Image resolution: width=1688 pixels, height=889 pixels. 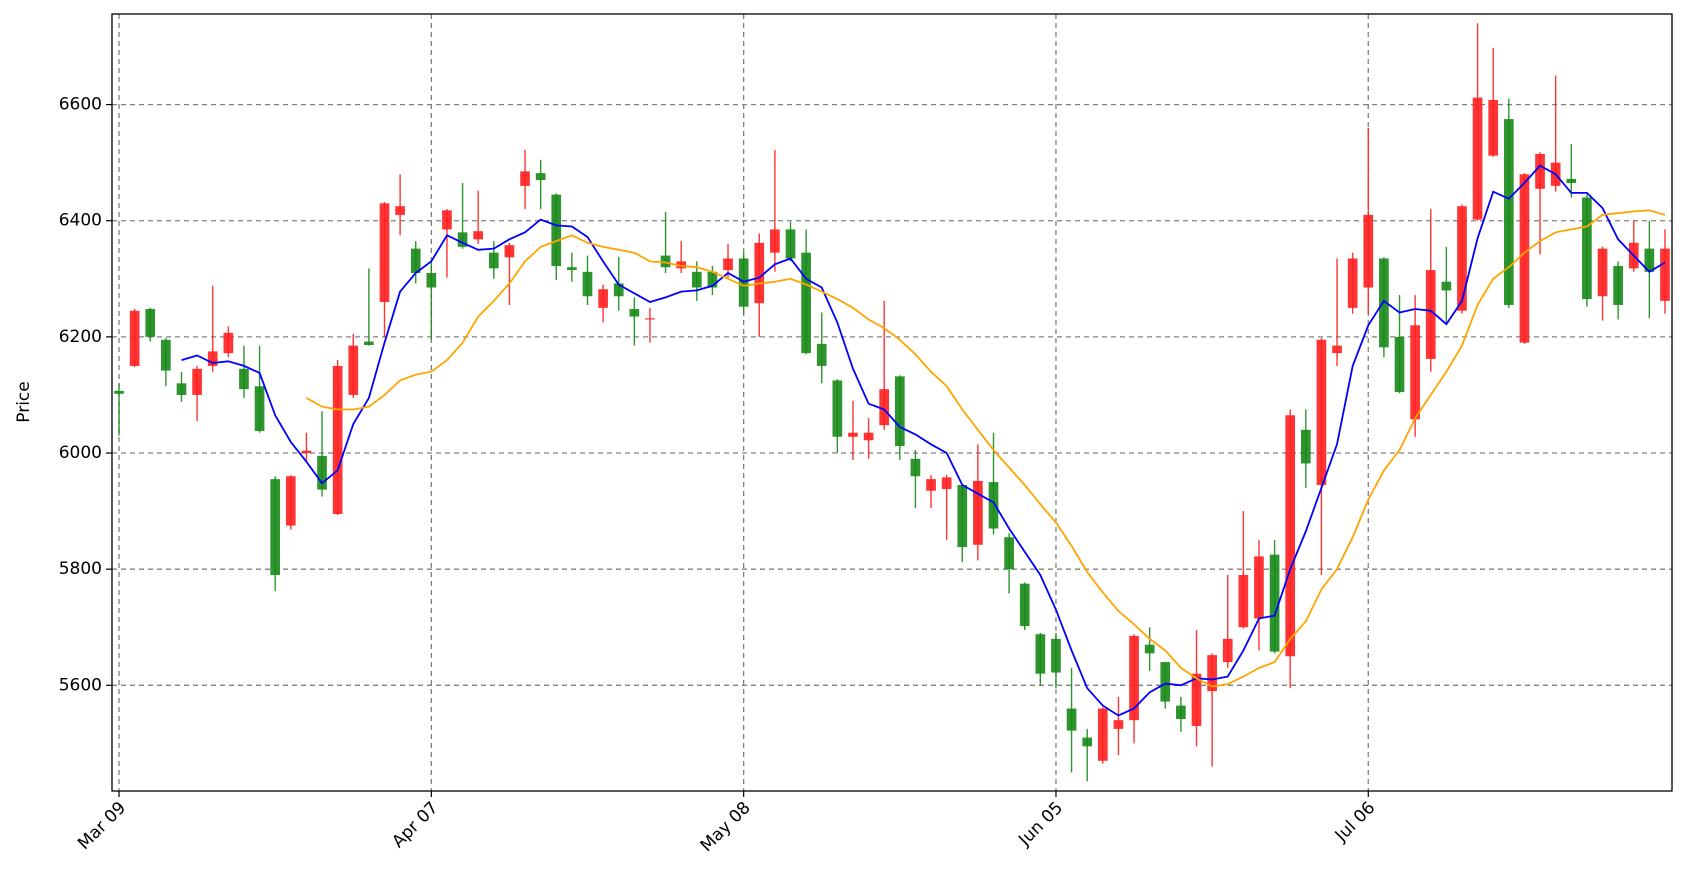 I want to click on y-tick-label: 6600, so click(x=80, y=105).